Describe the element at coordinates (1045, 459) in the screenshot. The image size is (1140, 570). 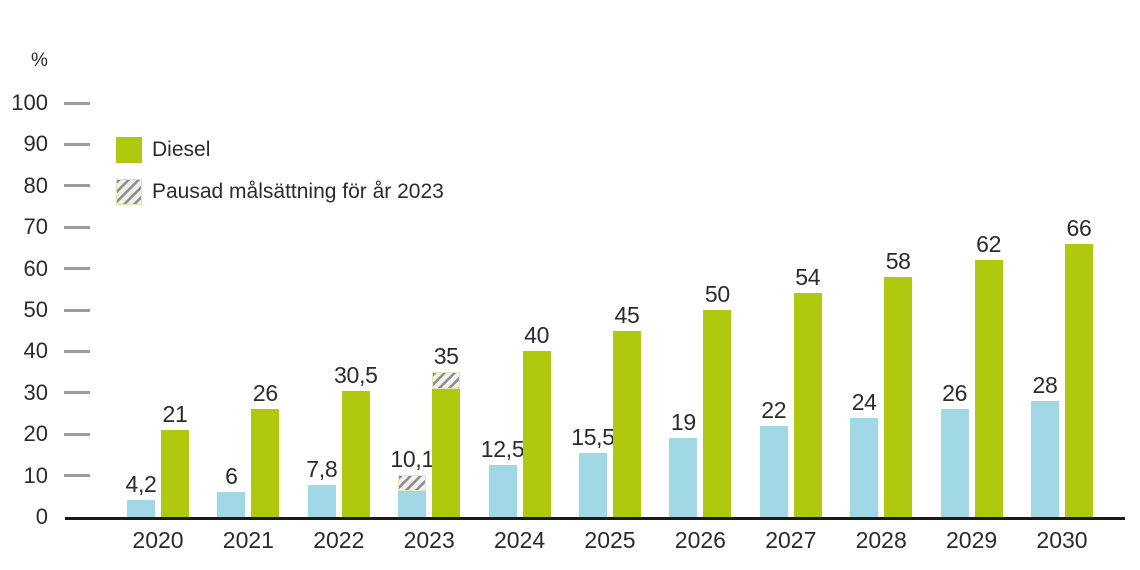
I see `bar-blue-2030` at that location.